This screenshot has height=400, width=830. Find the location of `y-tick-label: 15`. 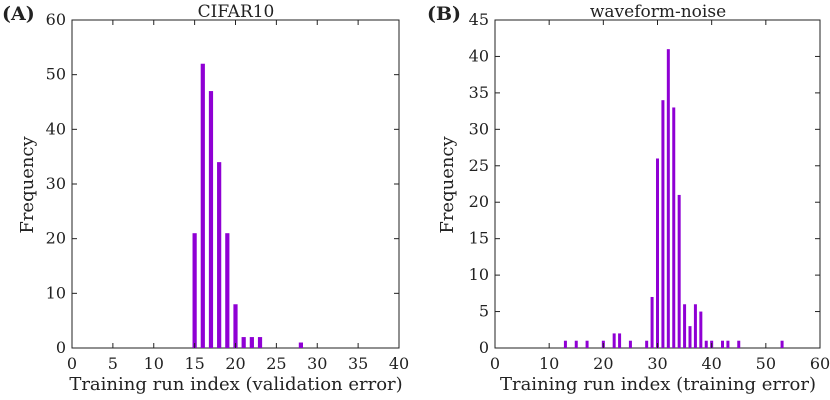

y-tick-label: 15 is located at coordinates (479, 238).